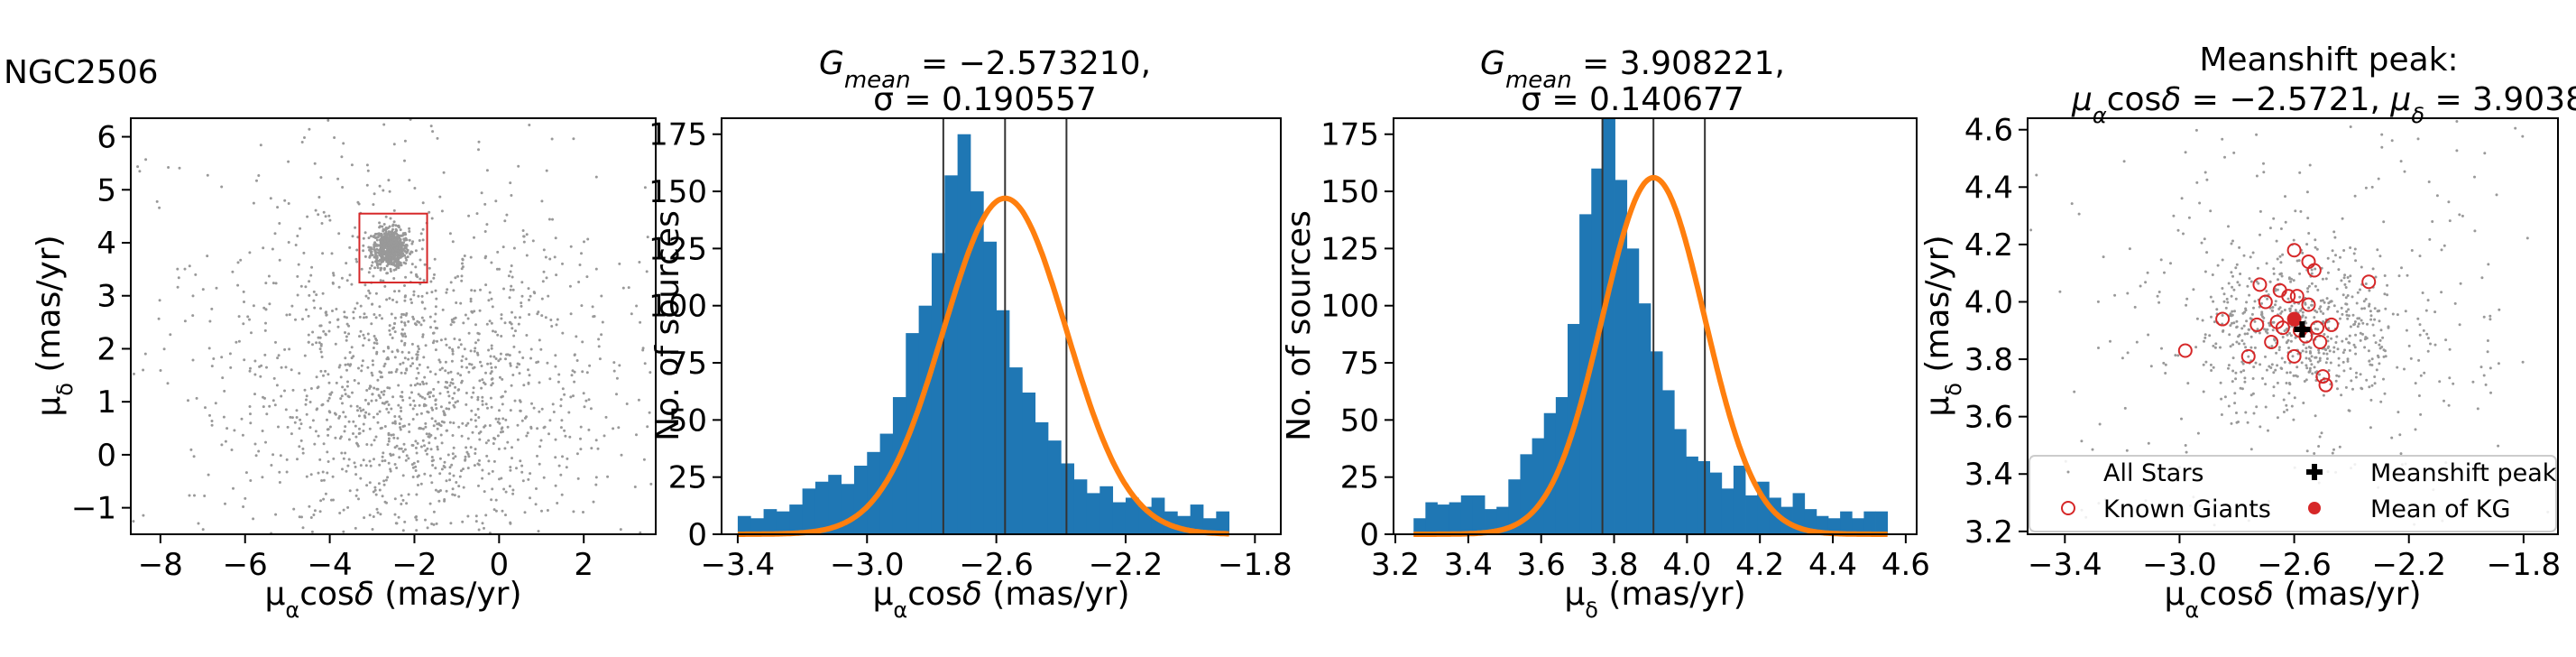 This screenshot has height=657, width=2576. I want to click on x-tick-label: −2.2, so click(1126, 565).